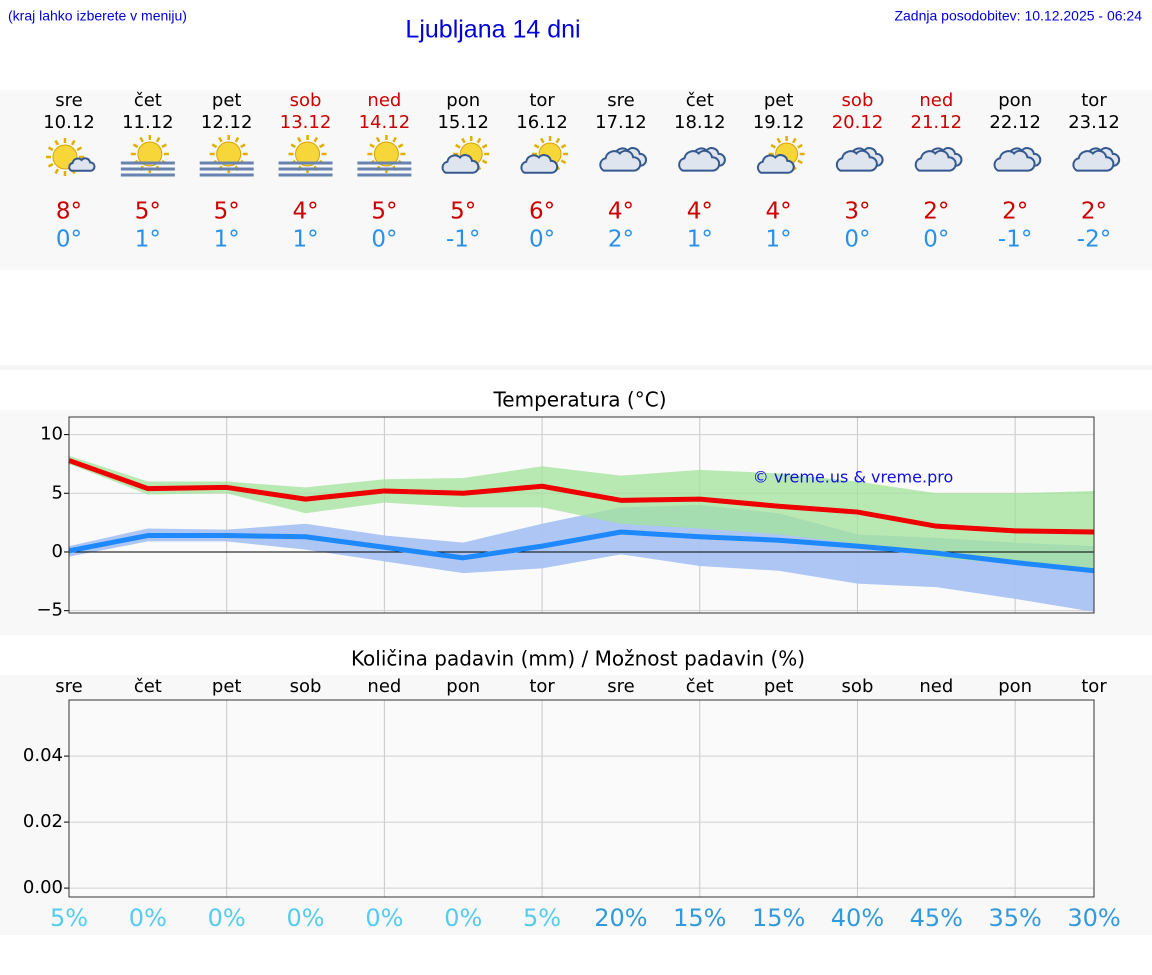 Image resolution: width=1152 pixels, height=975 pixels. I want to click on precip-chance: 5%, so click(69, 918).